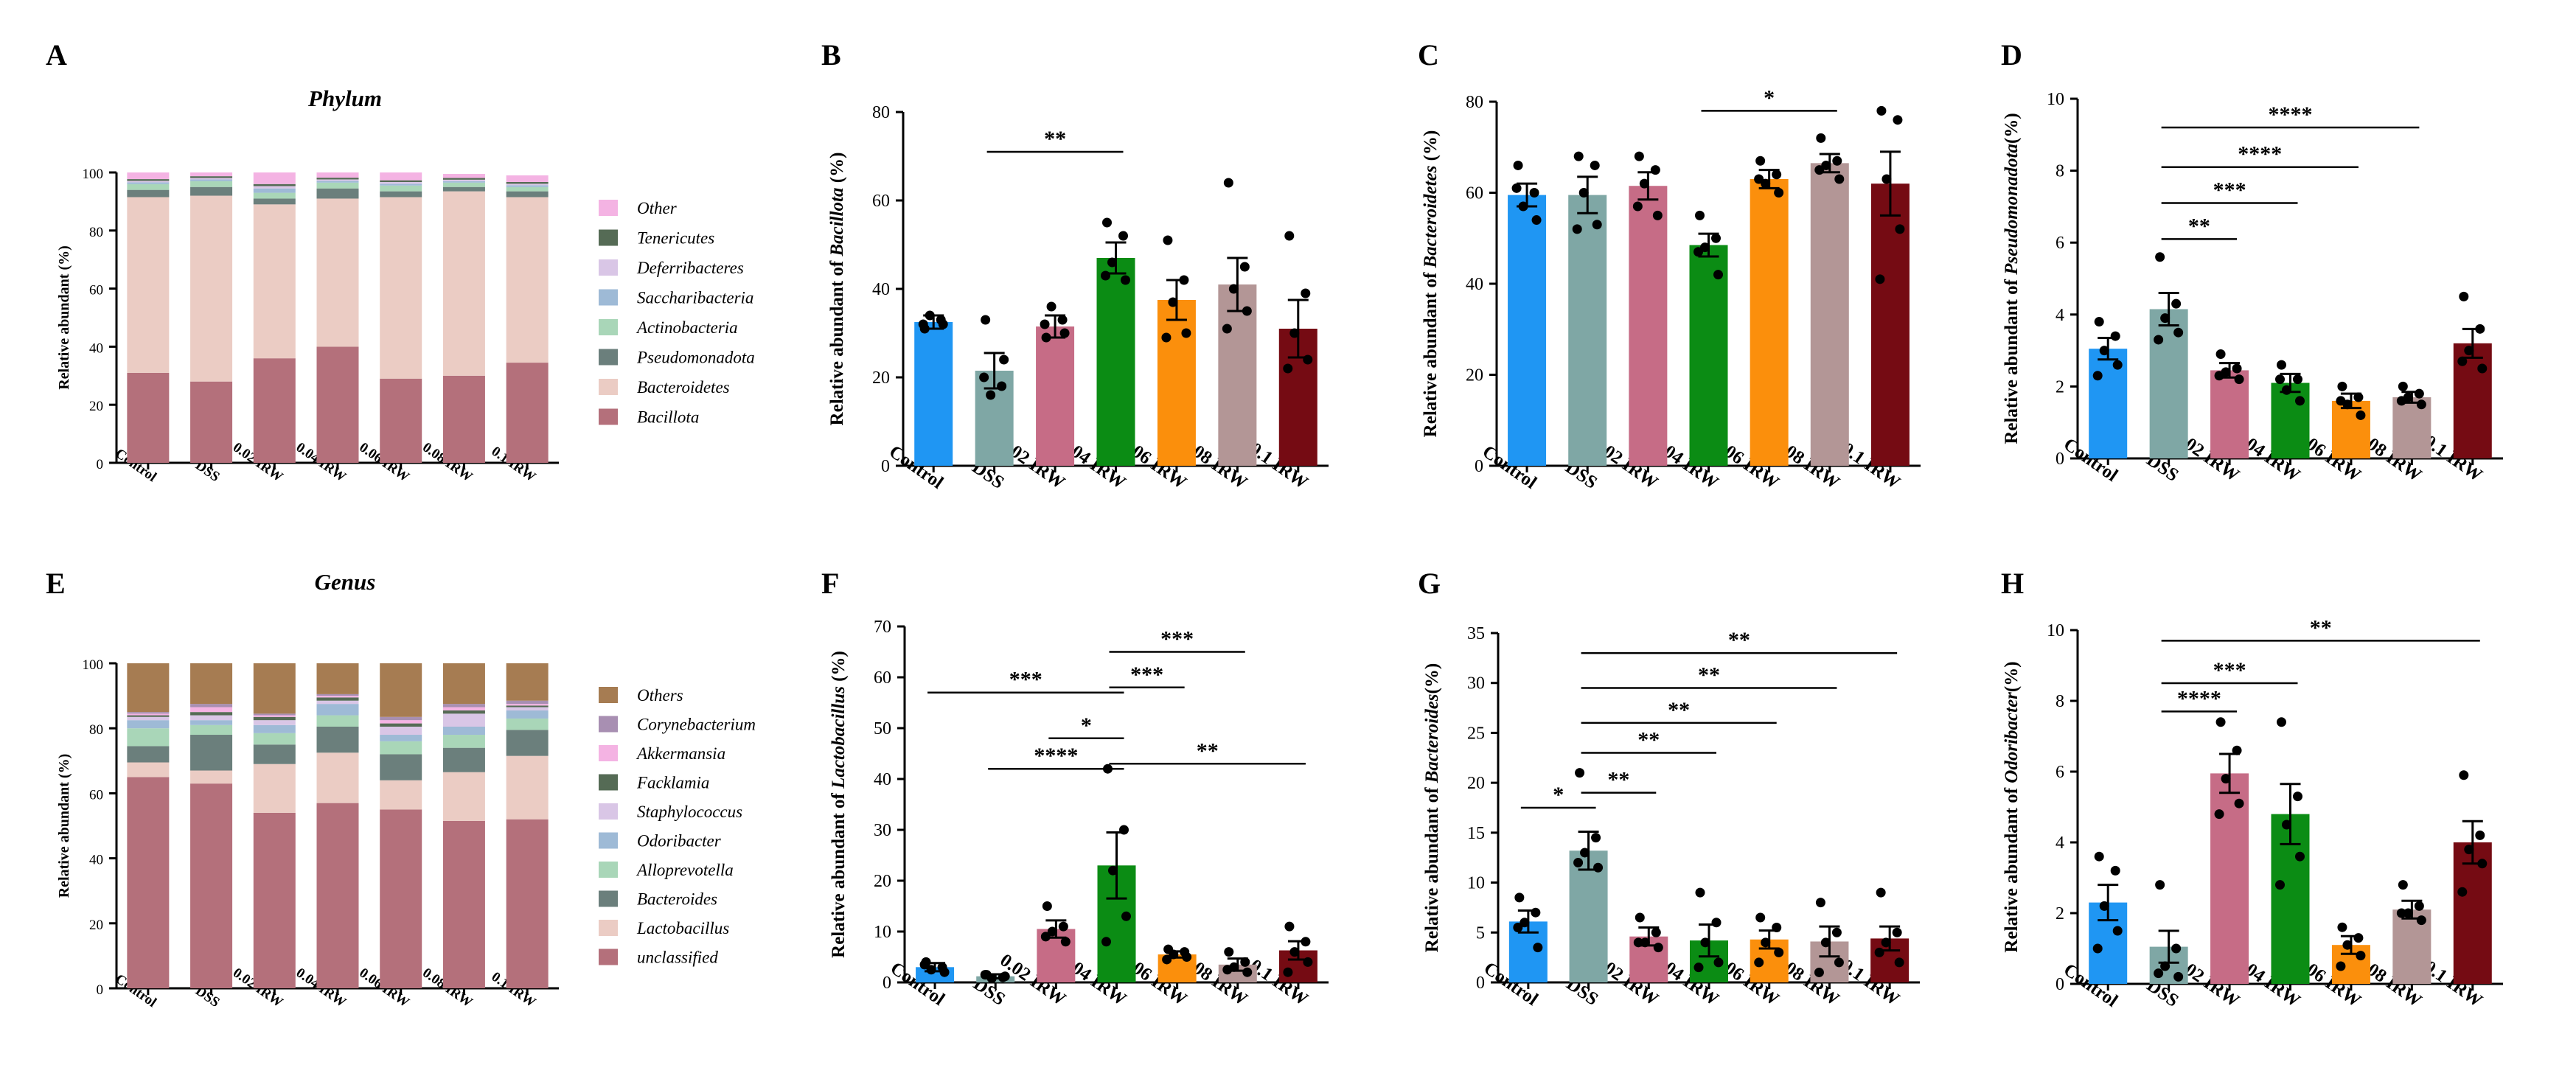  Describe the element at coordinates (463, 283) in the screenshot. I see `stack-segment-bacteroidetes-0-08-irw` at that location.